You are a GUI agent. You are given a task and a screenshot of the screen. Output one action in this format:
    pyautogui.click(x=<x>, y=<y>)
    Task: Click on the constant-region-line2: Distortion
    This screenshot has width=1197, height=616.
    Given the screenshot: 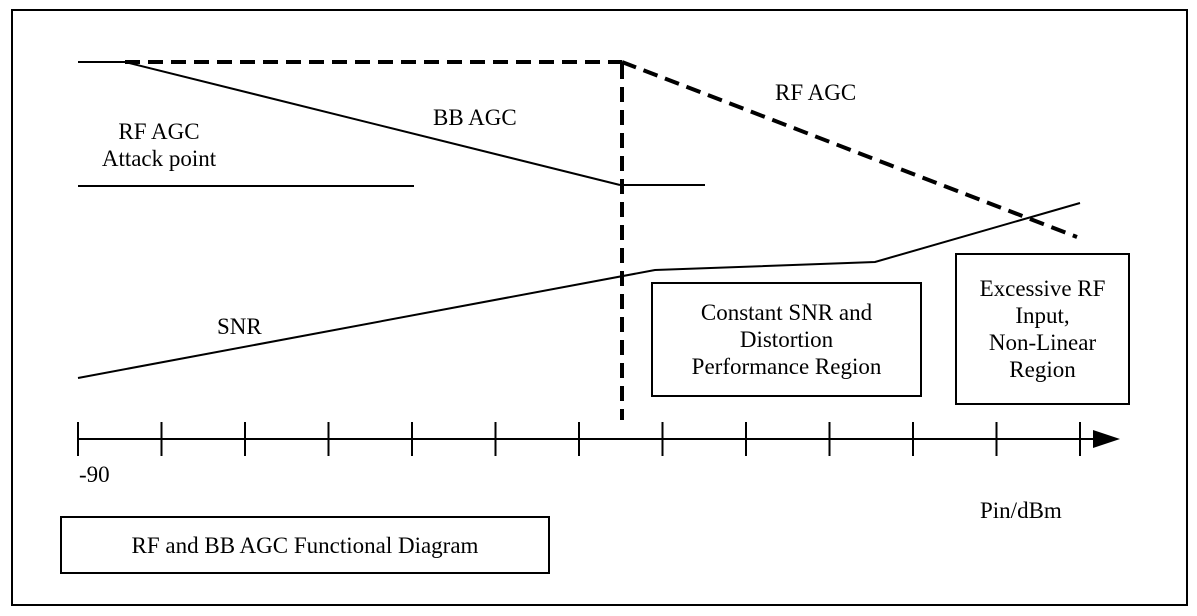 What is the action you would take?
    pyautogui.click(x=786, y=339)
    